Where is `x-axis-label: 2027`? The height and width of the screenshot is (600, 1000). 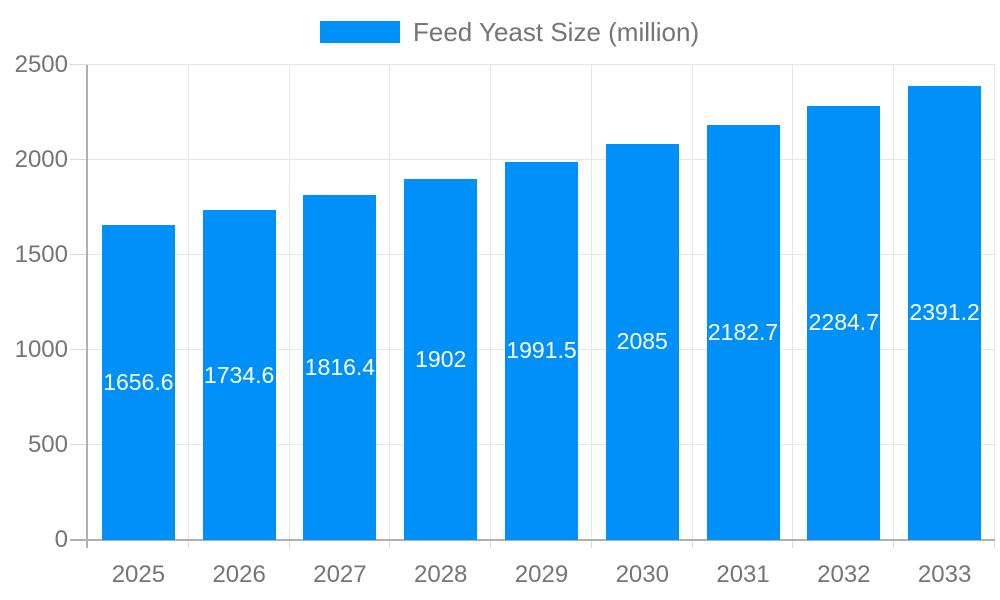
x-axis-label: 2027 is located at coordinates (340, 574).